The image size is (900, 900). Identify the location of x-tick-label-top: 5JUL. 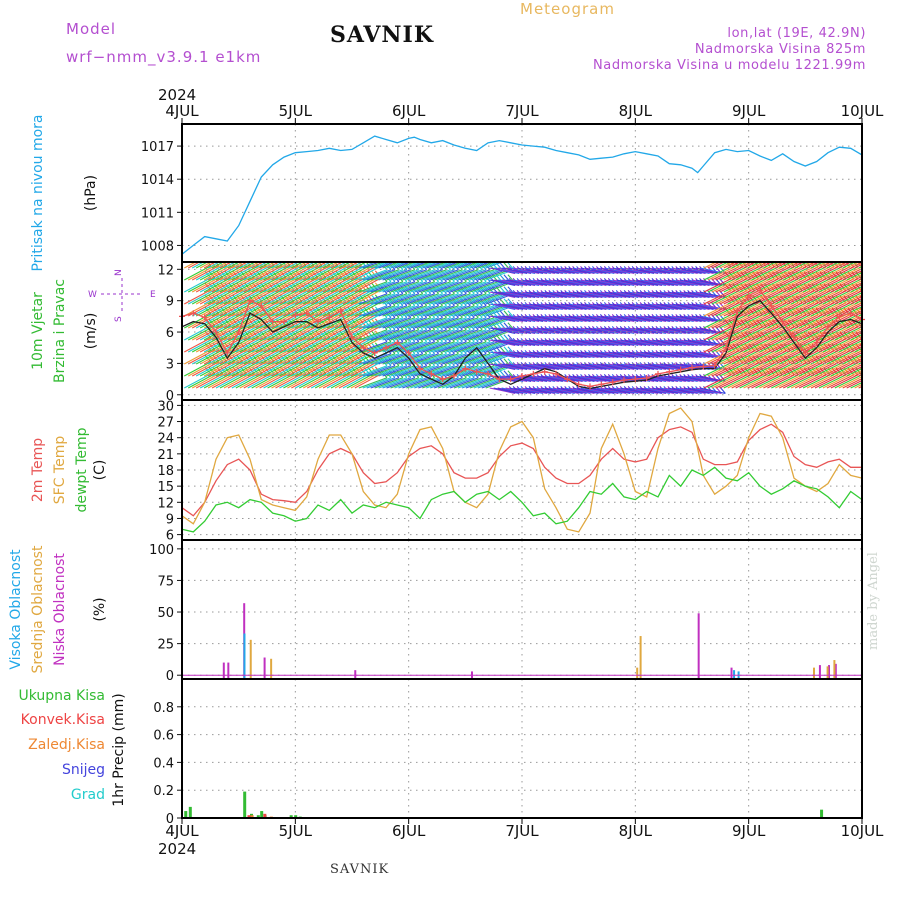
(296, 111).